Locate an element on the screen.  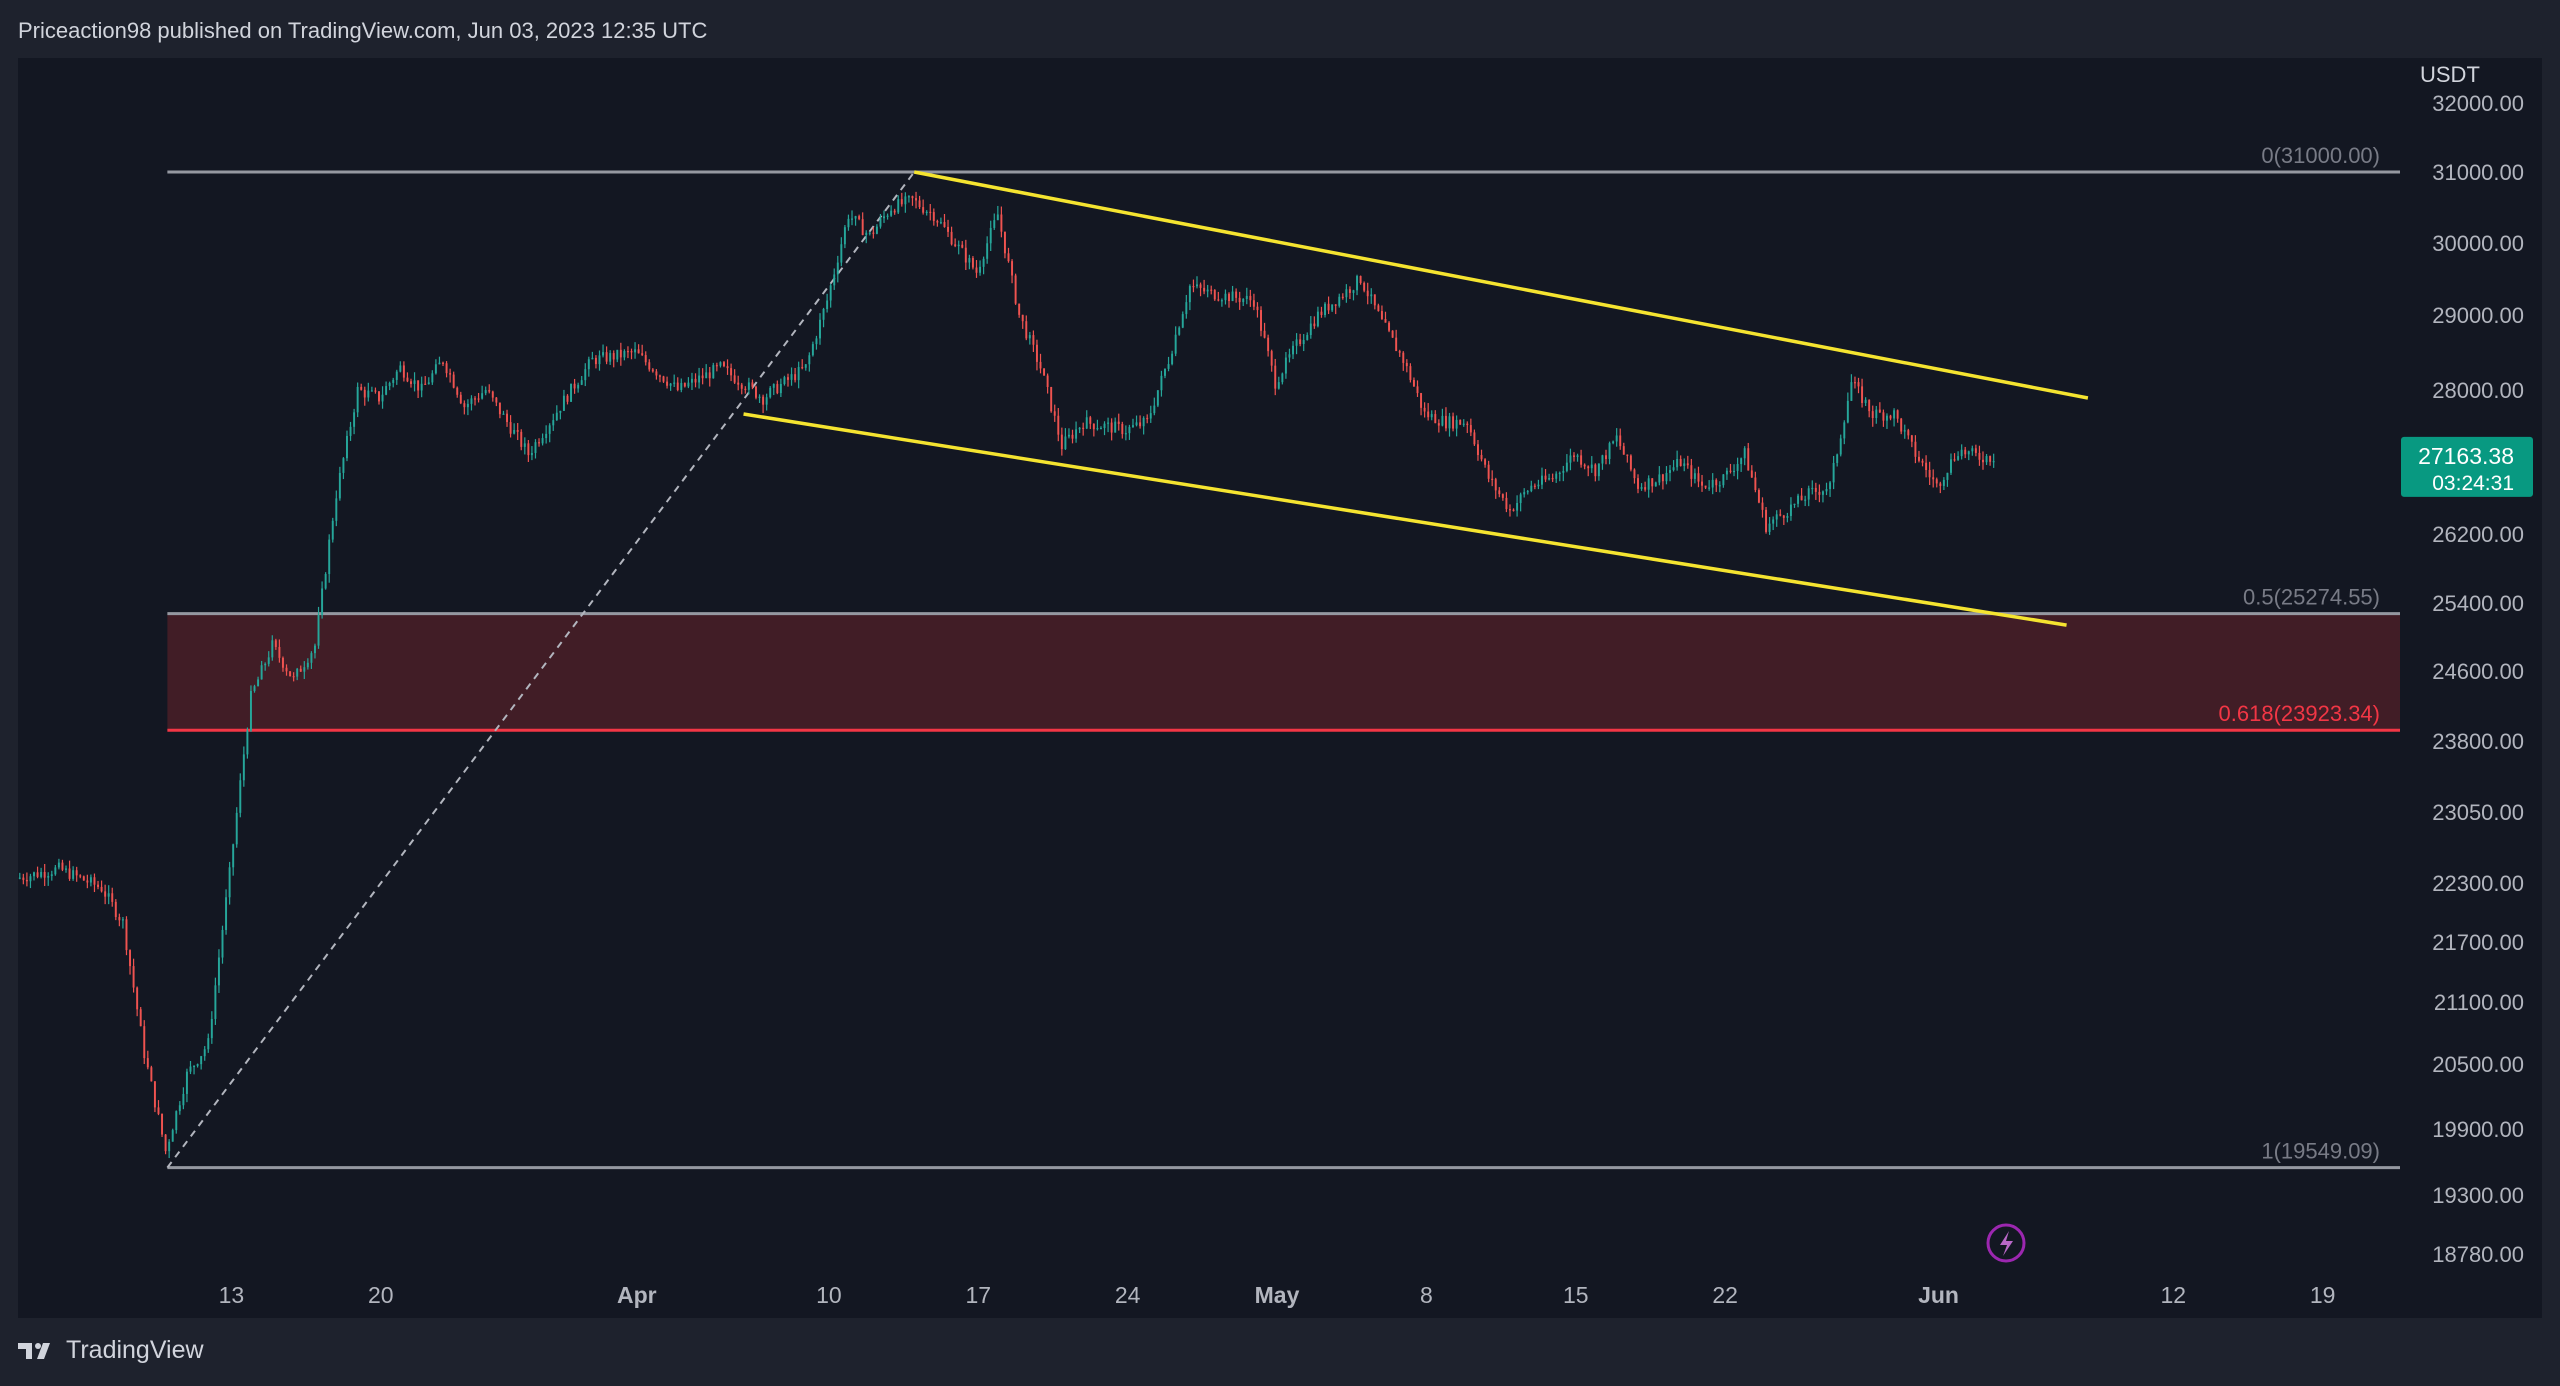
last-price-tag is located at coordinates (2467, 466).